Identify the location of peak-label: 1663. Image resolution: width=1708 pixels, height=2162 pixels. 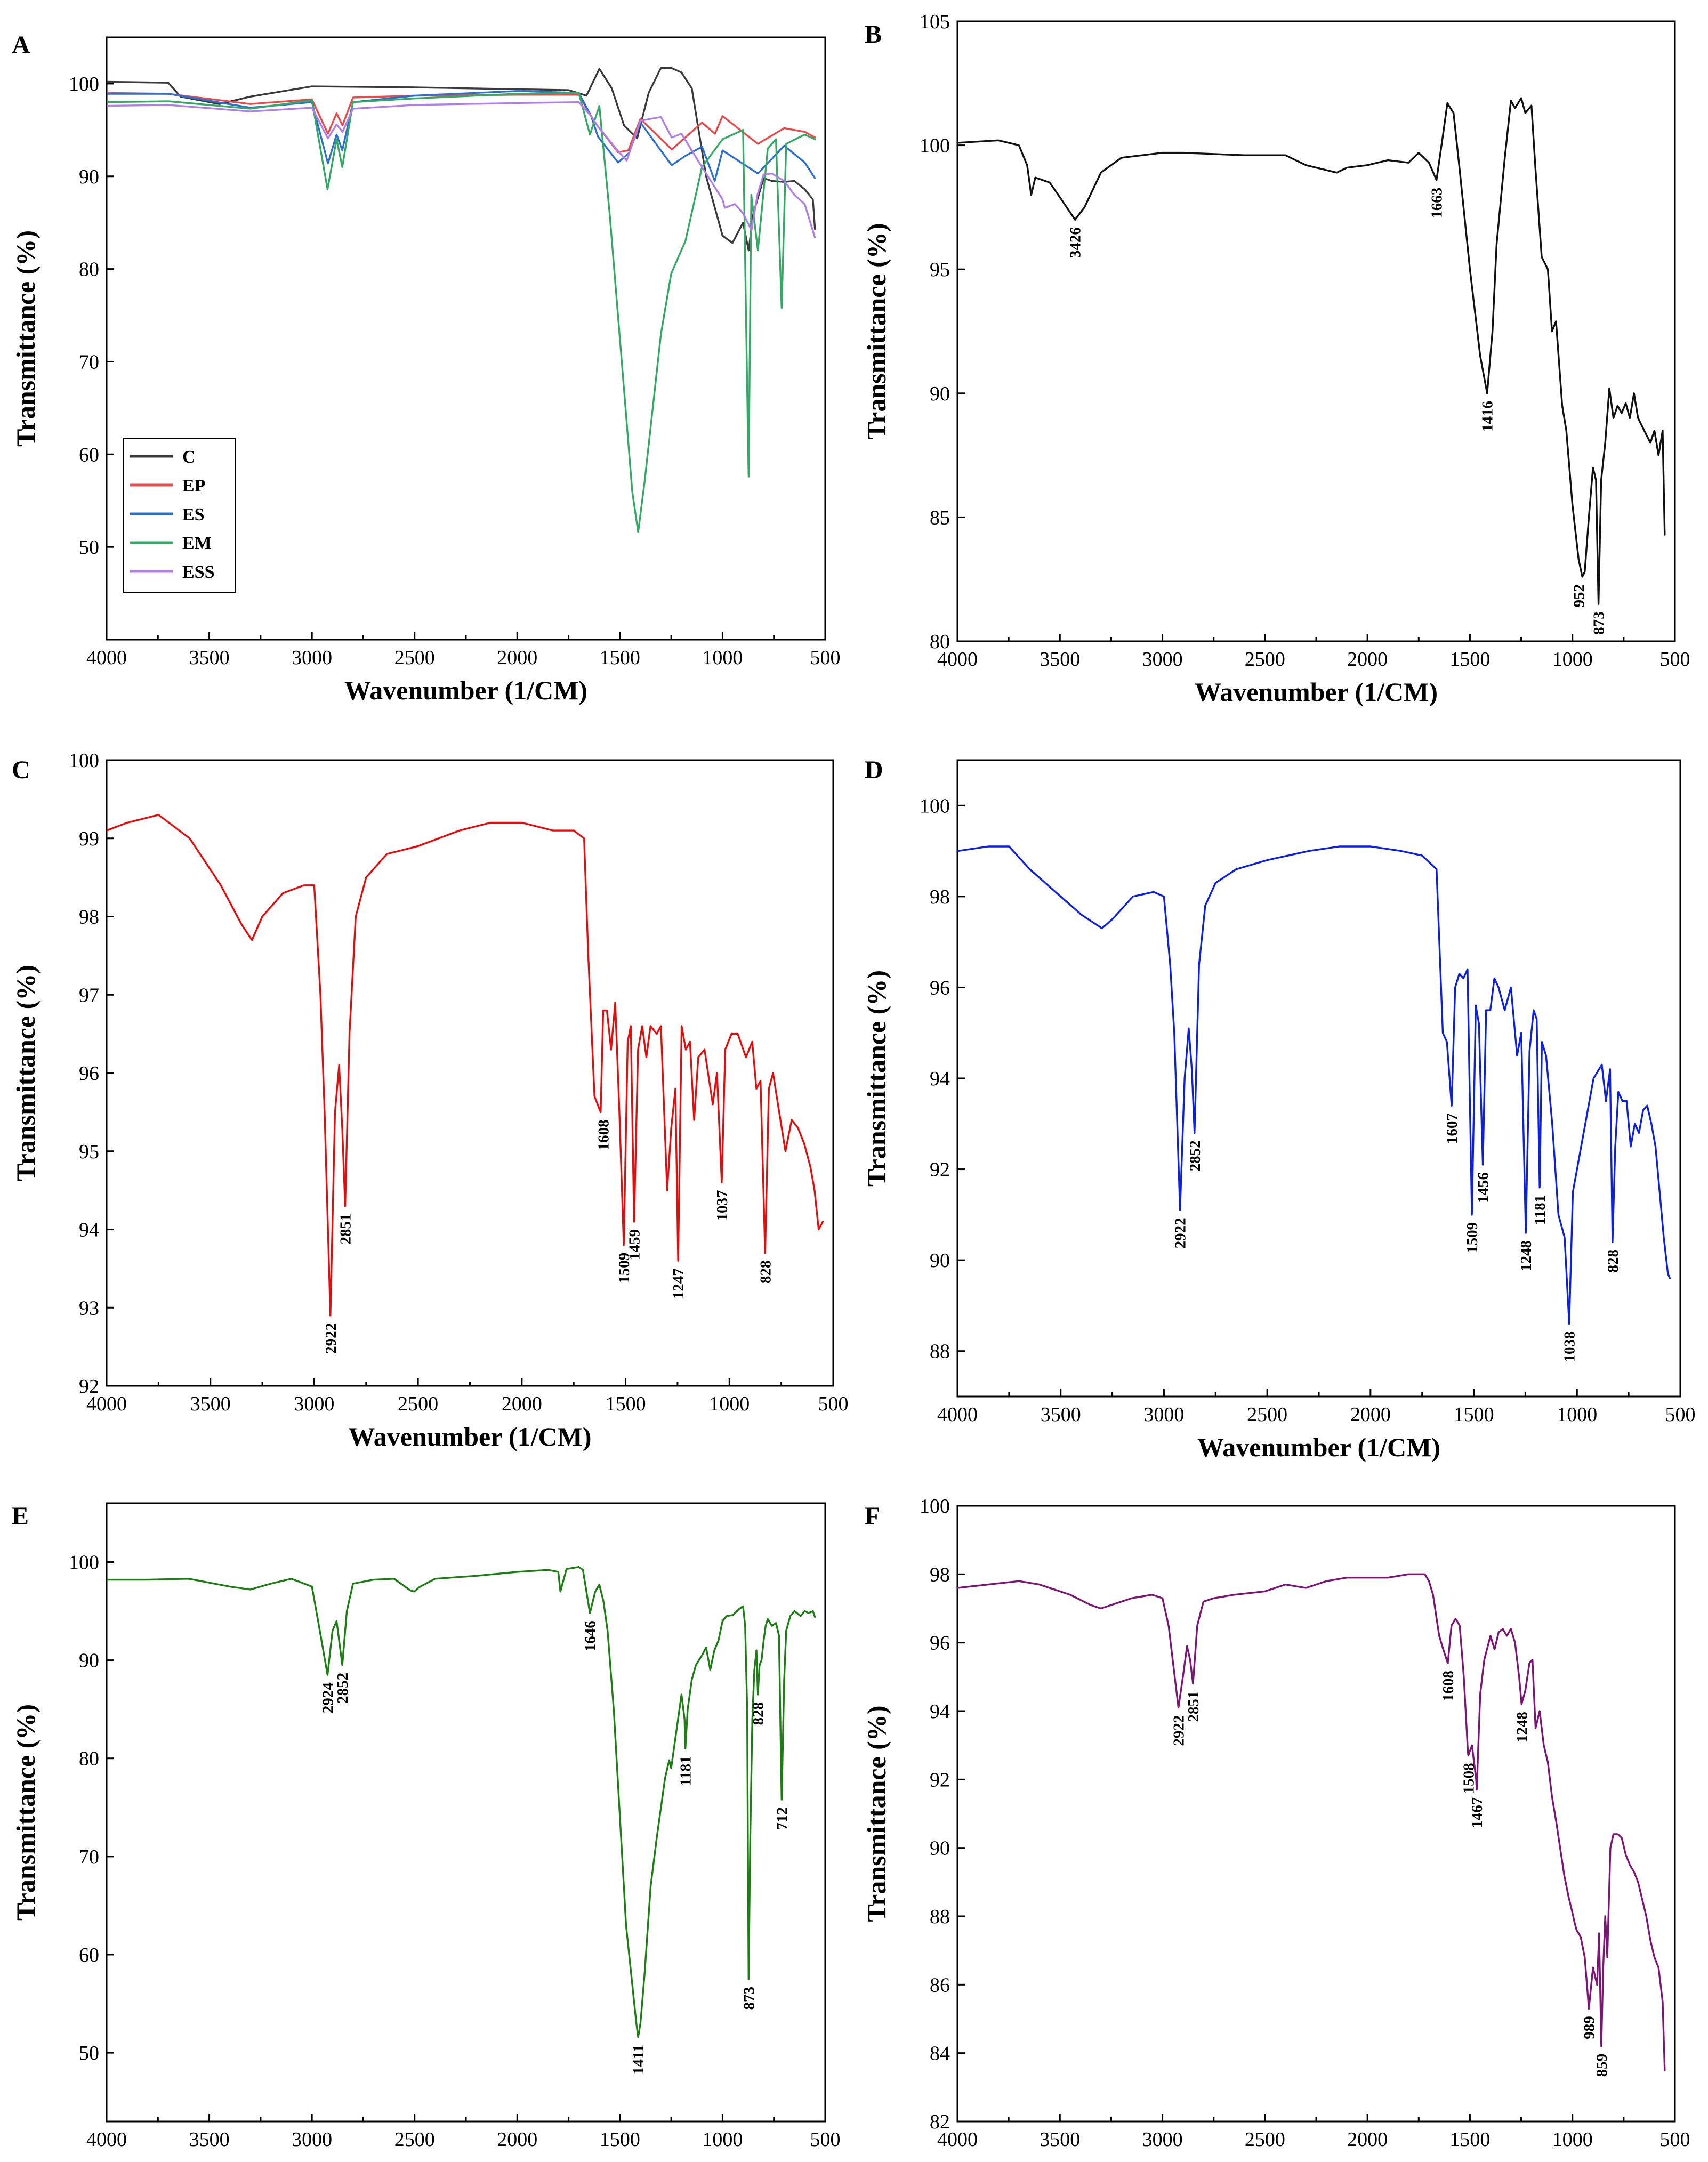
(1437, 203).